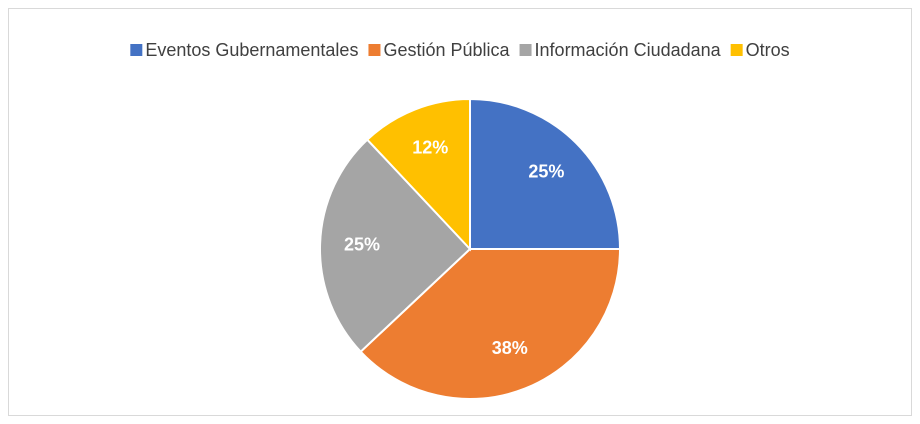 The width and height of the screenshot is (920, 424). Describe the element at coordinates (628, 50) in the screenshot. I see `legend-label: Información Ciudadana` at that location.